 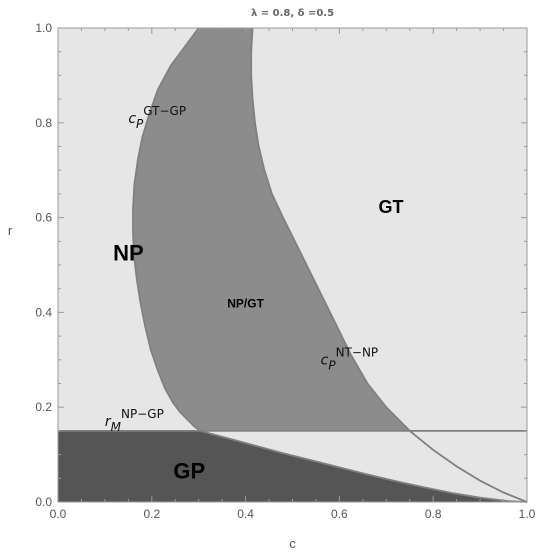 I want to click on chart-title: λ = 0.8, δ =0.5, so click(x=292, y=13).